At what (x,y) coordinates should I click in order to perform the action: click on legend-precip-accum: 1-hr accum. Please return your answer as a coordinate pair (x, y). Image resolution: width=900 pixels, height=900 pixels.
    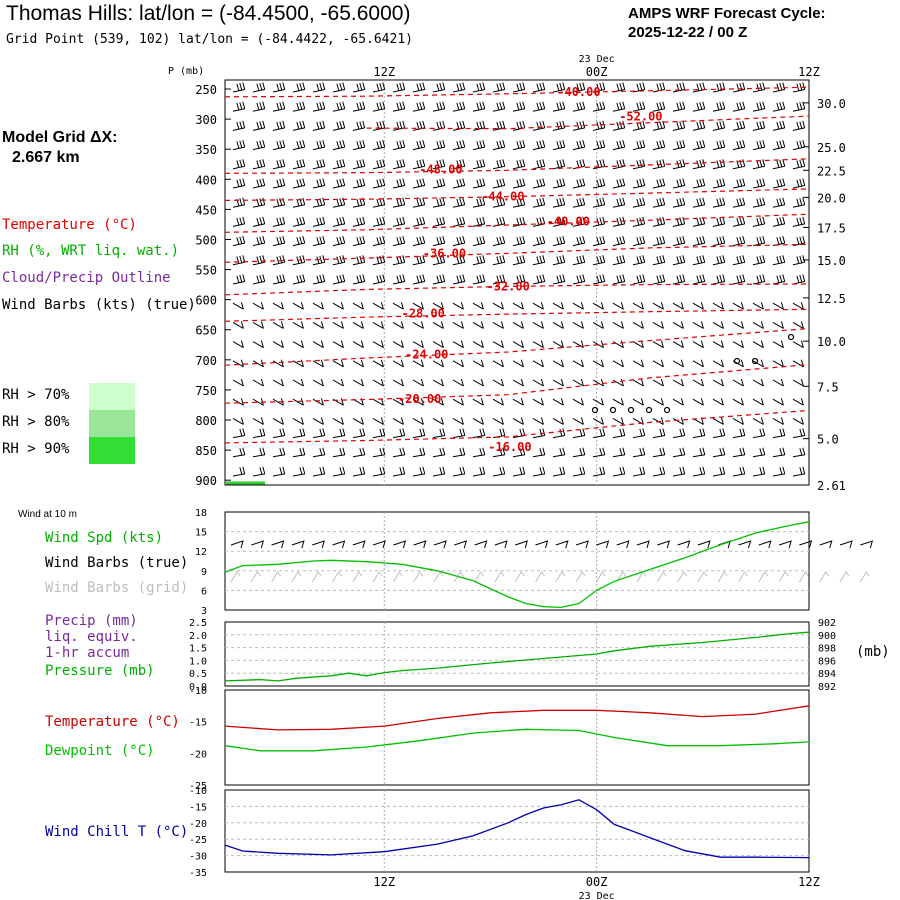
    Looking at the image, I should click on (87, 653).